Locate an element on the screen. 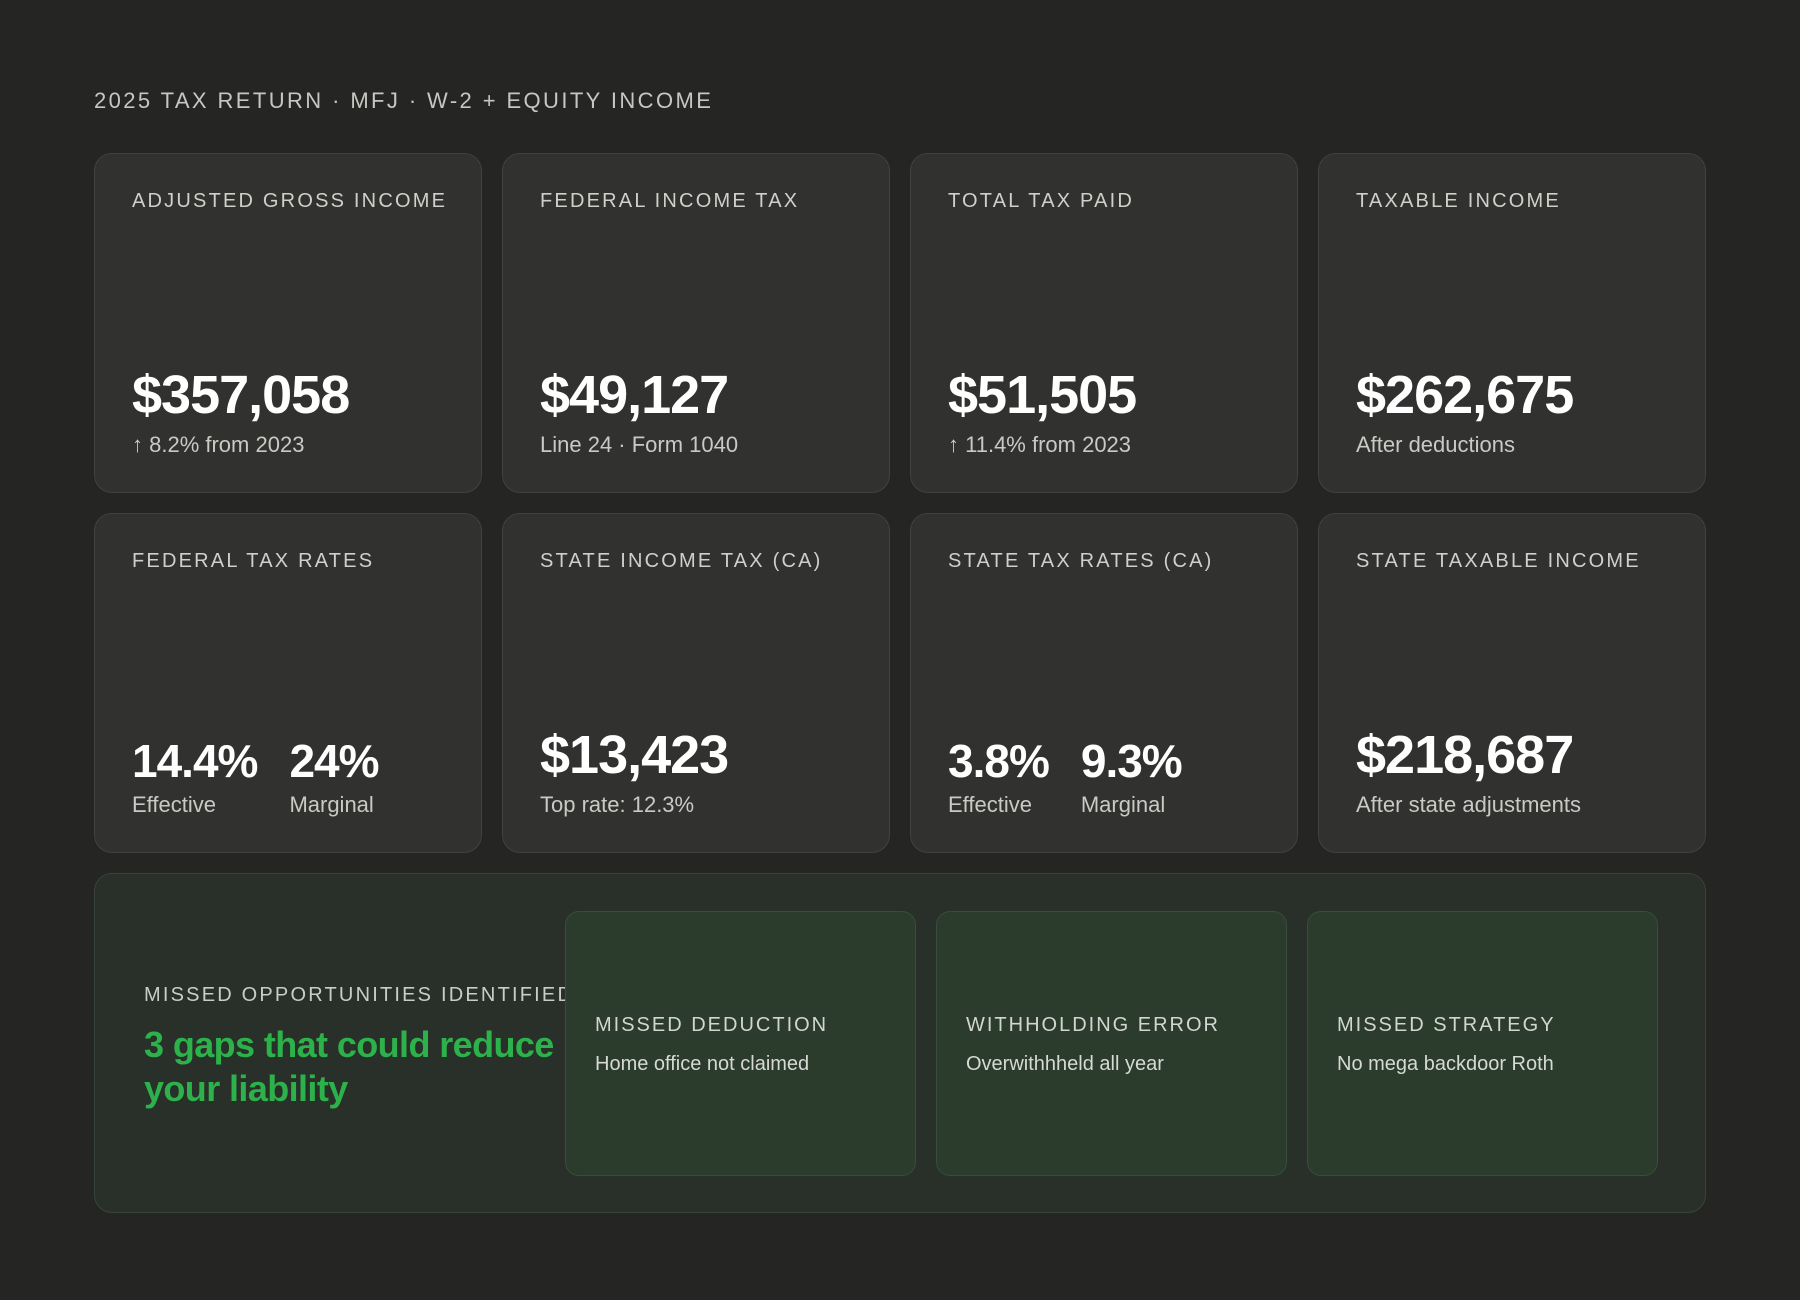  card-label: STATE TAXABLE INCOME is located at coordinates (1498, 561).